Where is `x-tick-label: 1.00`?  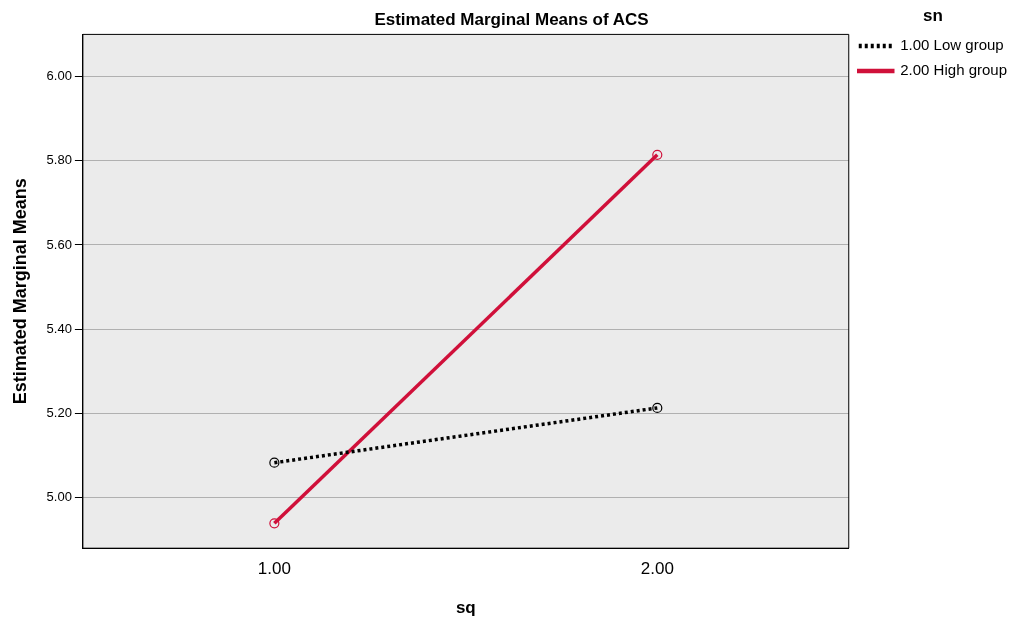
x-tick-label: 1.00 is located at coordinates (274, 569).